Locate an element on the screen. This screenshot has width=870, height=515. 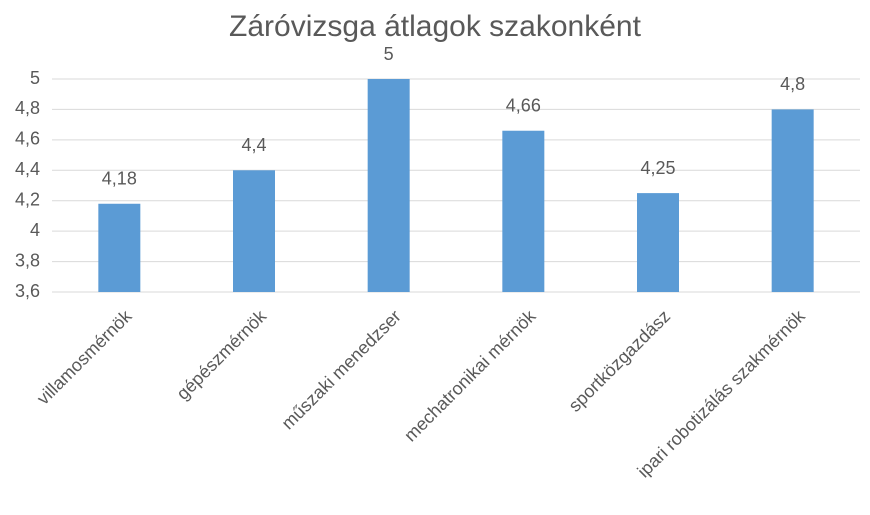
data-label: 4,4 is located at coordinates (253, 145).